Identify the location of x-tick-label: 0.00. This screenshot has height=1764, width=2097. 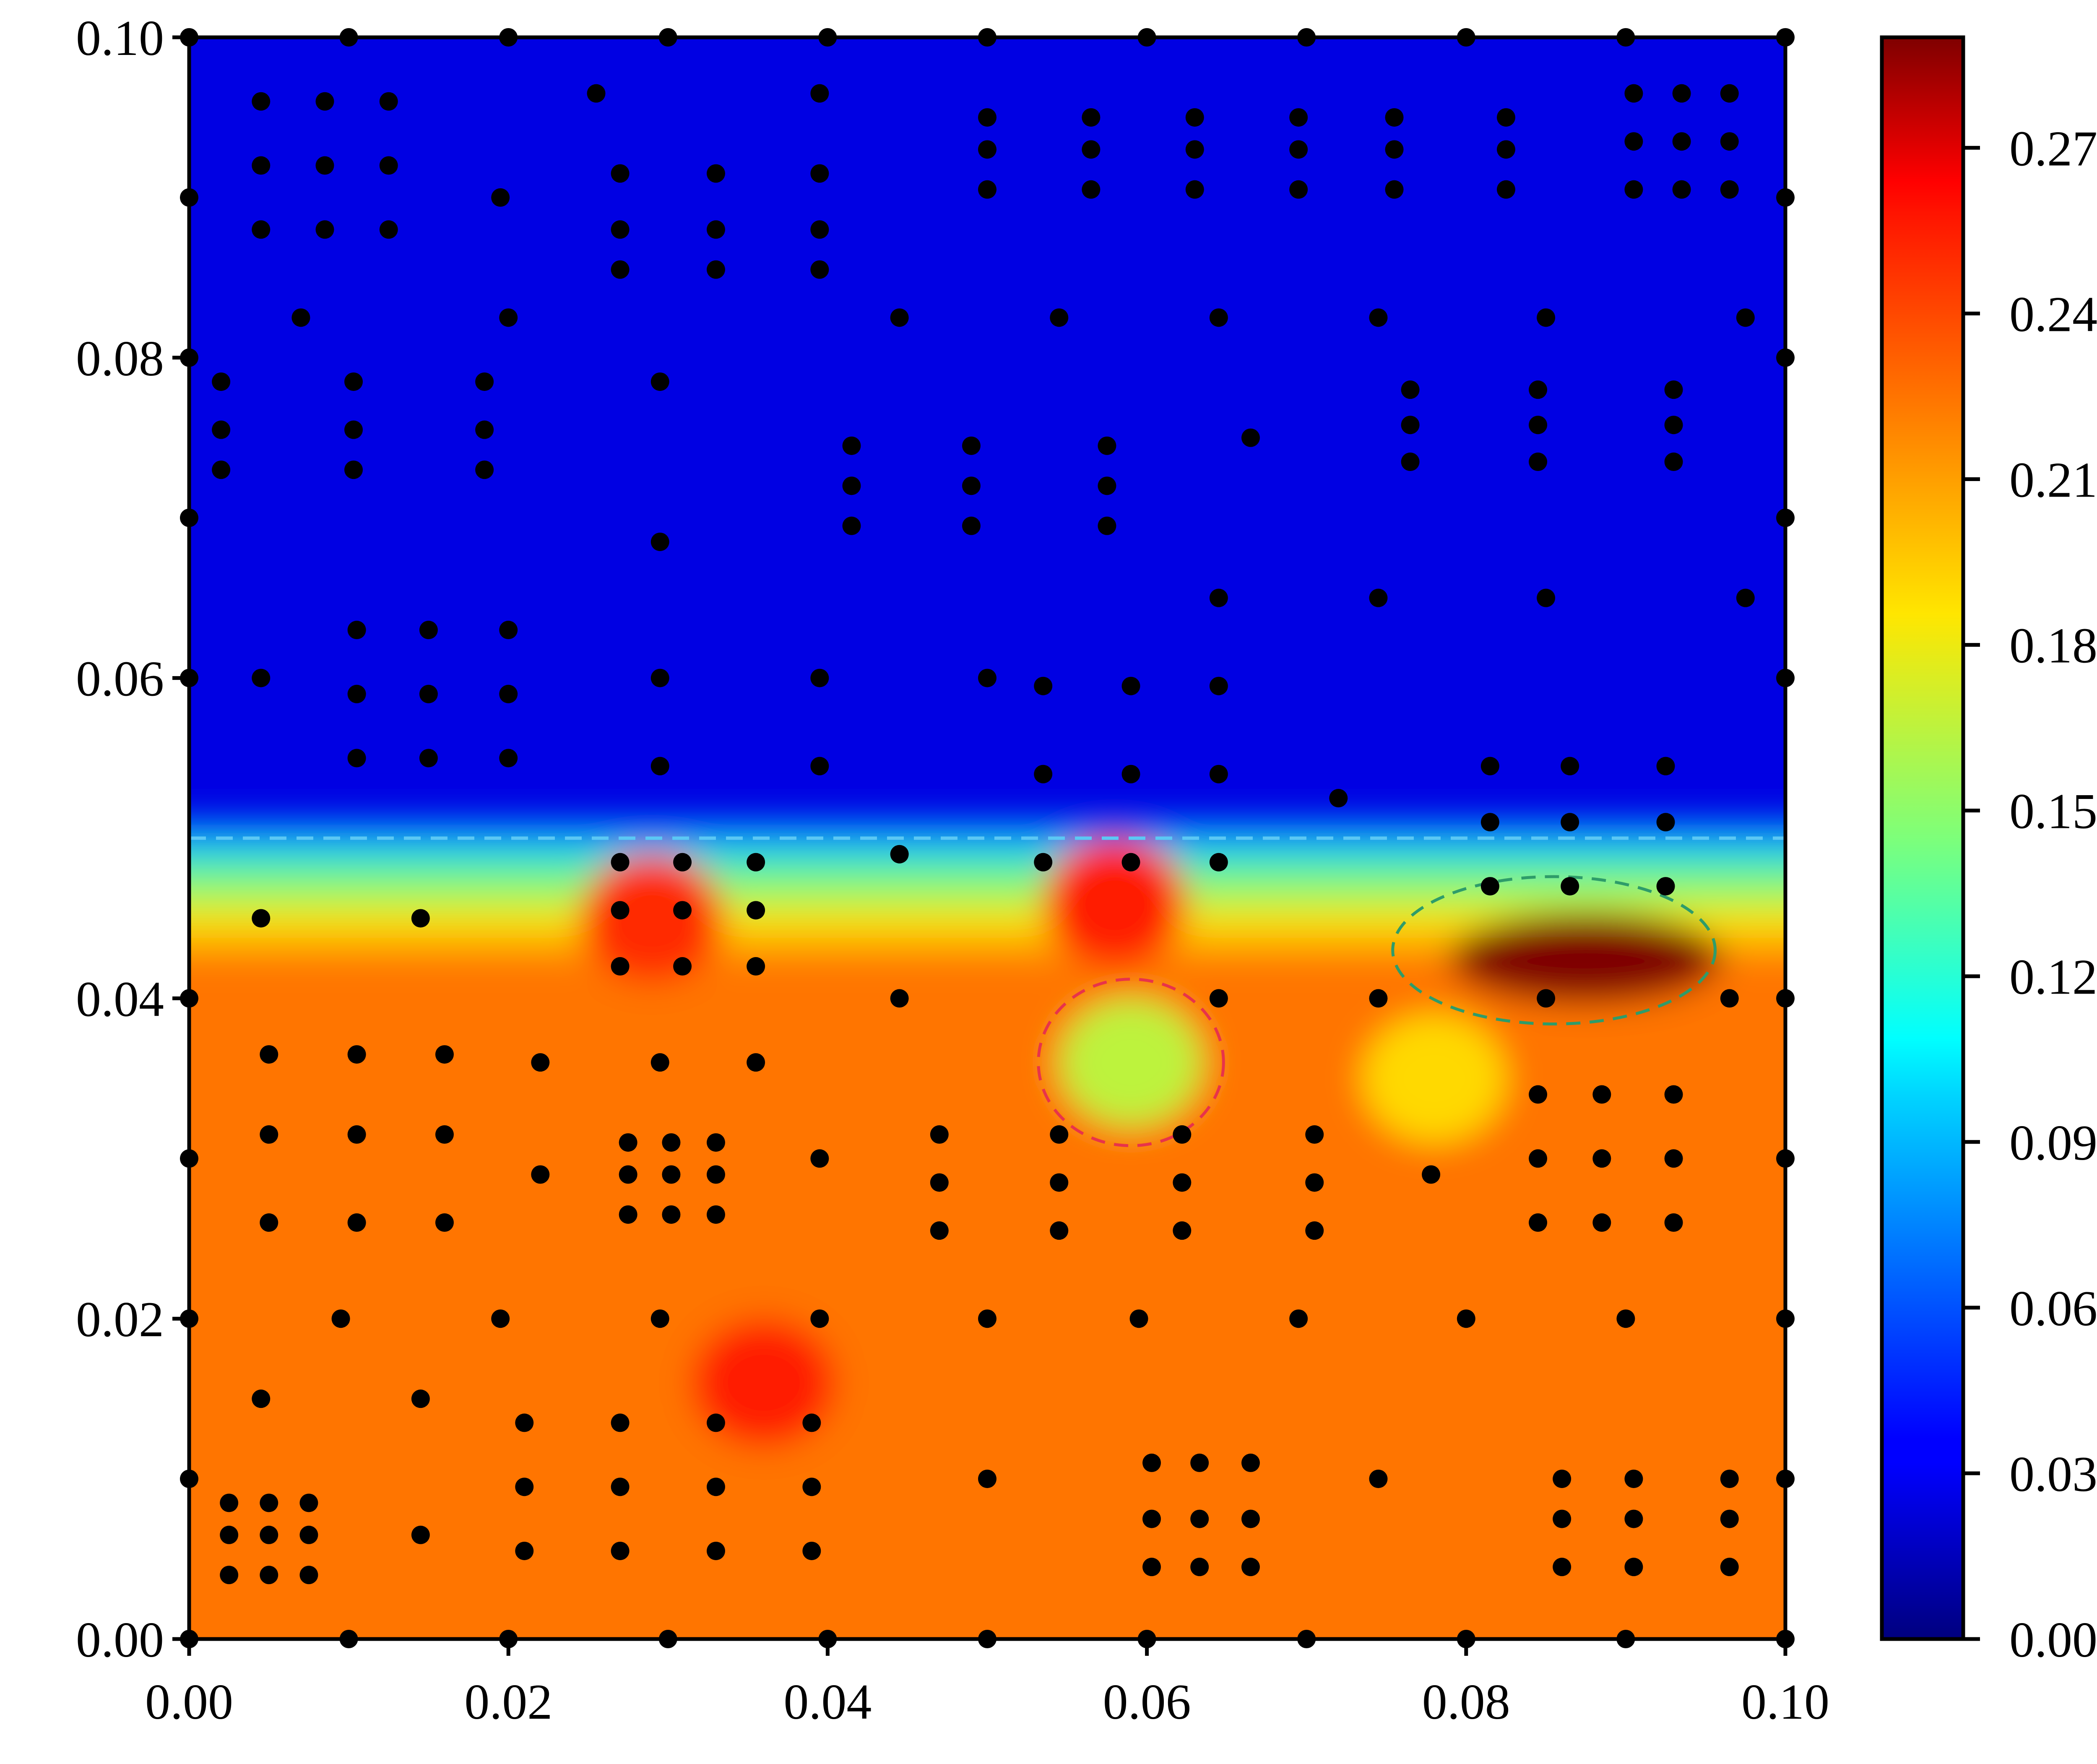
(189, 1702).